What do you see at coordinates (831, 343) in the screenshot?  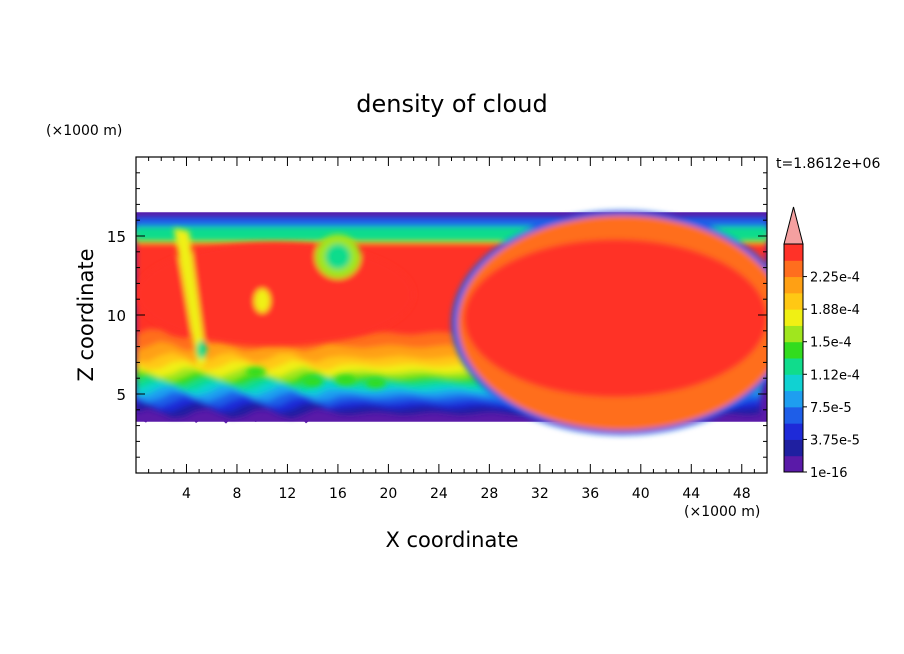 I see `colorbar-tick-label: 1.5e-4` at bounding box center [831, 343].